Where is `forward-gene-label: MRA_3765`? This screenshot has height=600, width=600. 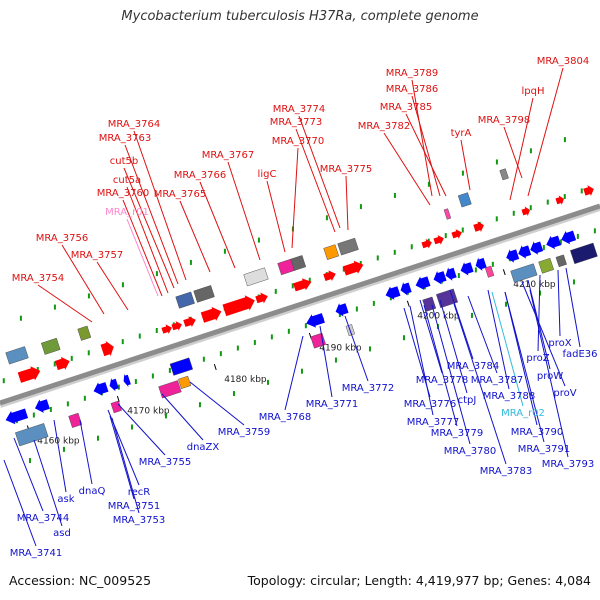 forward-gene-label: MRA_3765 is located at coordinates (180, 194).